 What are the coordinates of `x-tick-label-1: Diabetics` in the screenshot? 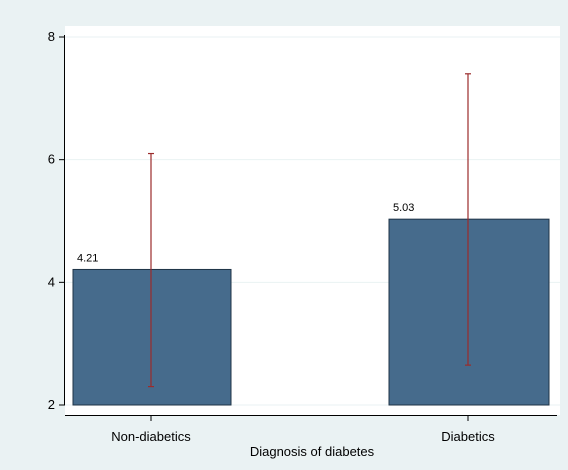 It's located at (468, 436).